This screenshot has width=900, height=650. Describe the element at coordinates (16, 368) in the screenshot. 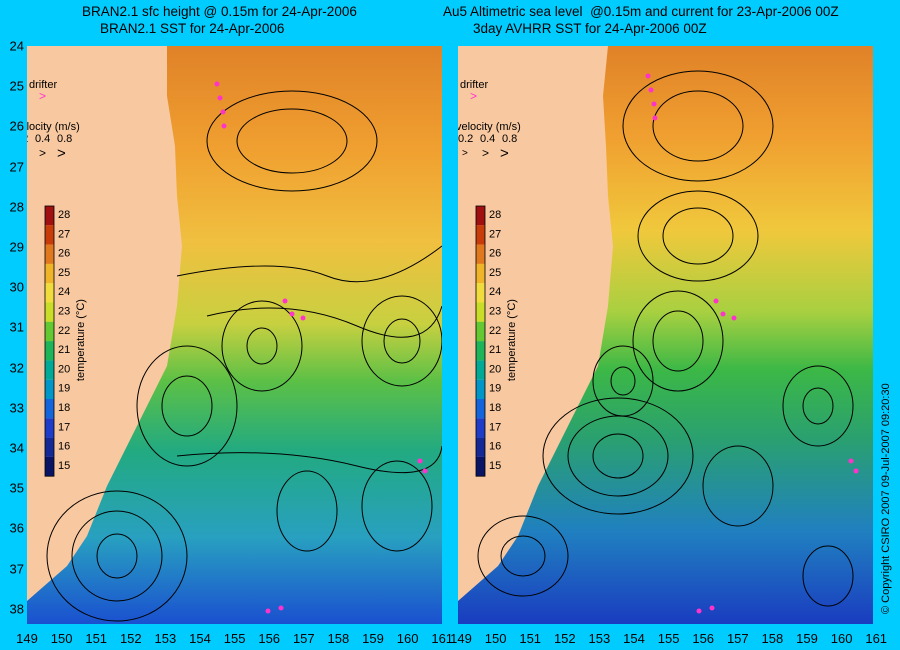

I see `latitude-tick-label: 32` at that location.